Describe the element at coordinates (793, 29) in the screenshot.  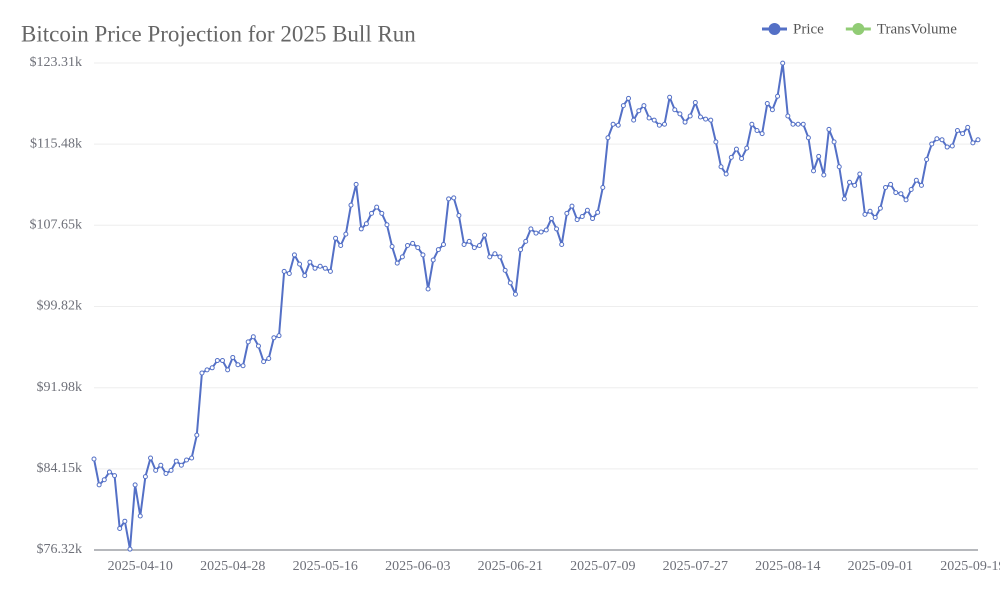
I see `legend-item: Price` at that location.